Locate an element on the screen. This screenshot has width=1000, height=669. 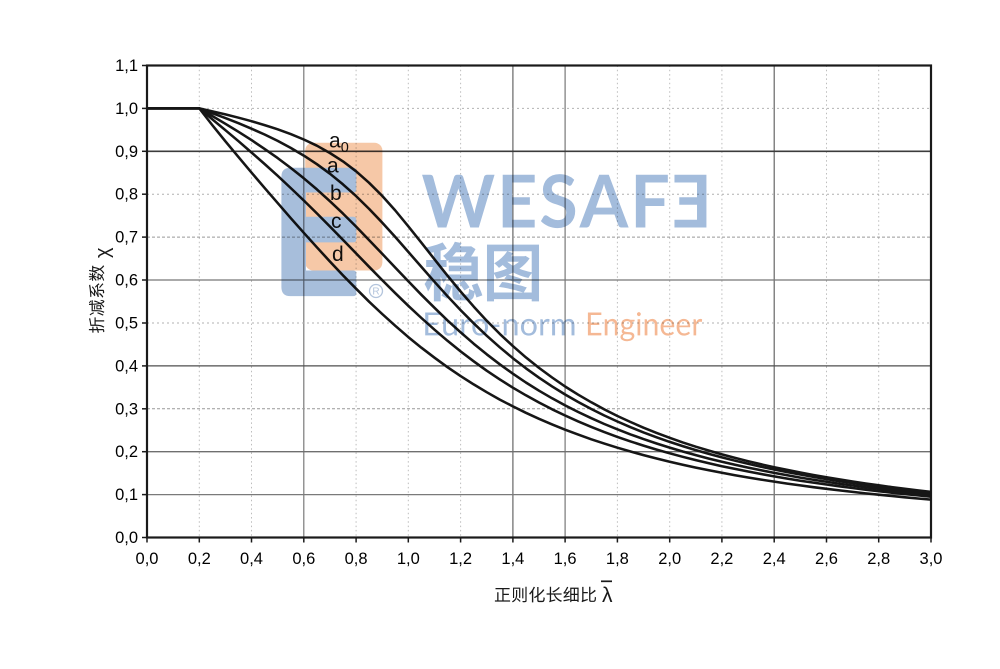
svg-text: 1,8 is located at coordinates (617, 559).